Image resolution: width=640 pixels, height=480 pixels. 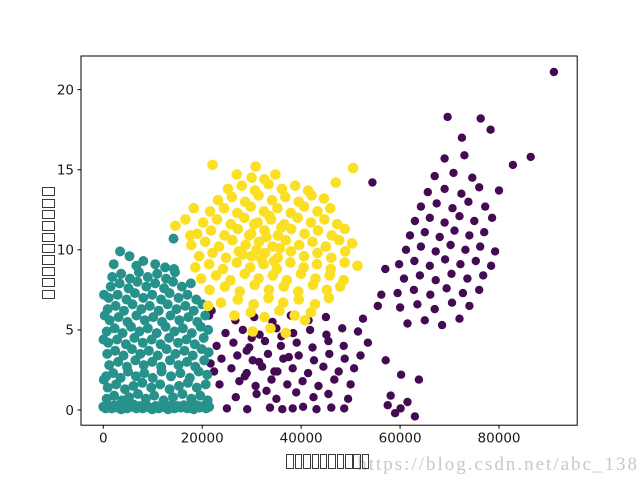 What do you see at coordinates (400, 439) in the screenshot?
I see `x-tick-label: 60000` at bounding box center [400, 439].